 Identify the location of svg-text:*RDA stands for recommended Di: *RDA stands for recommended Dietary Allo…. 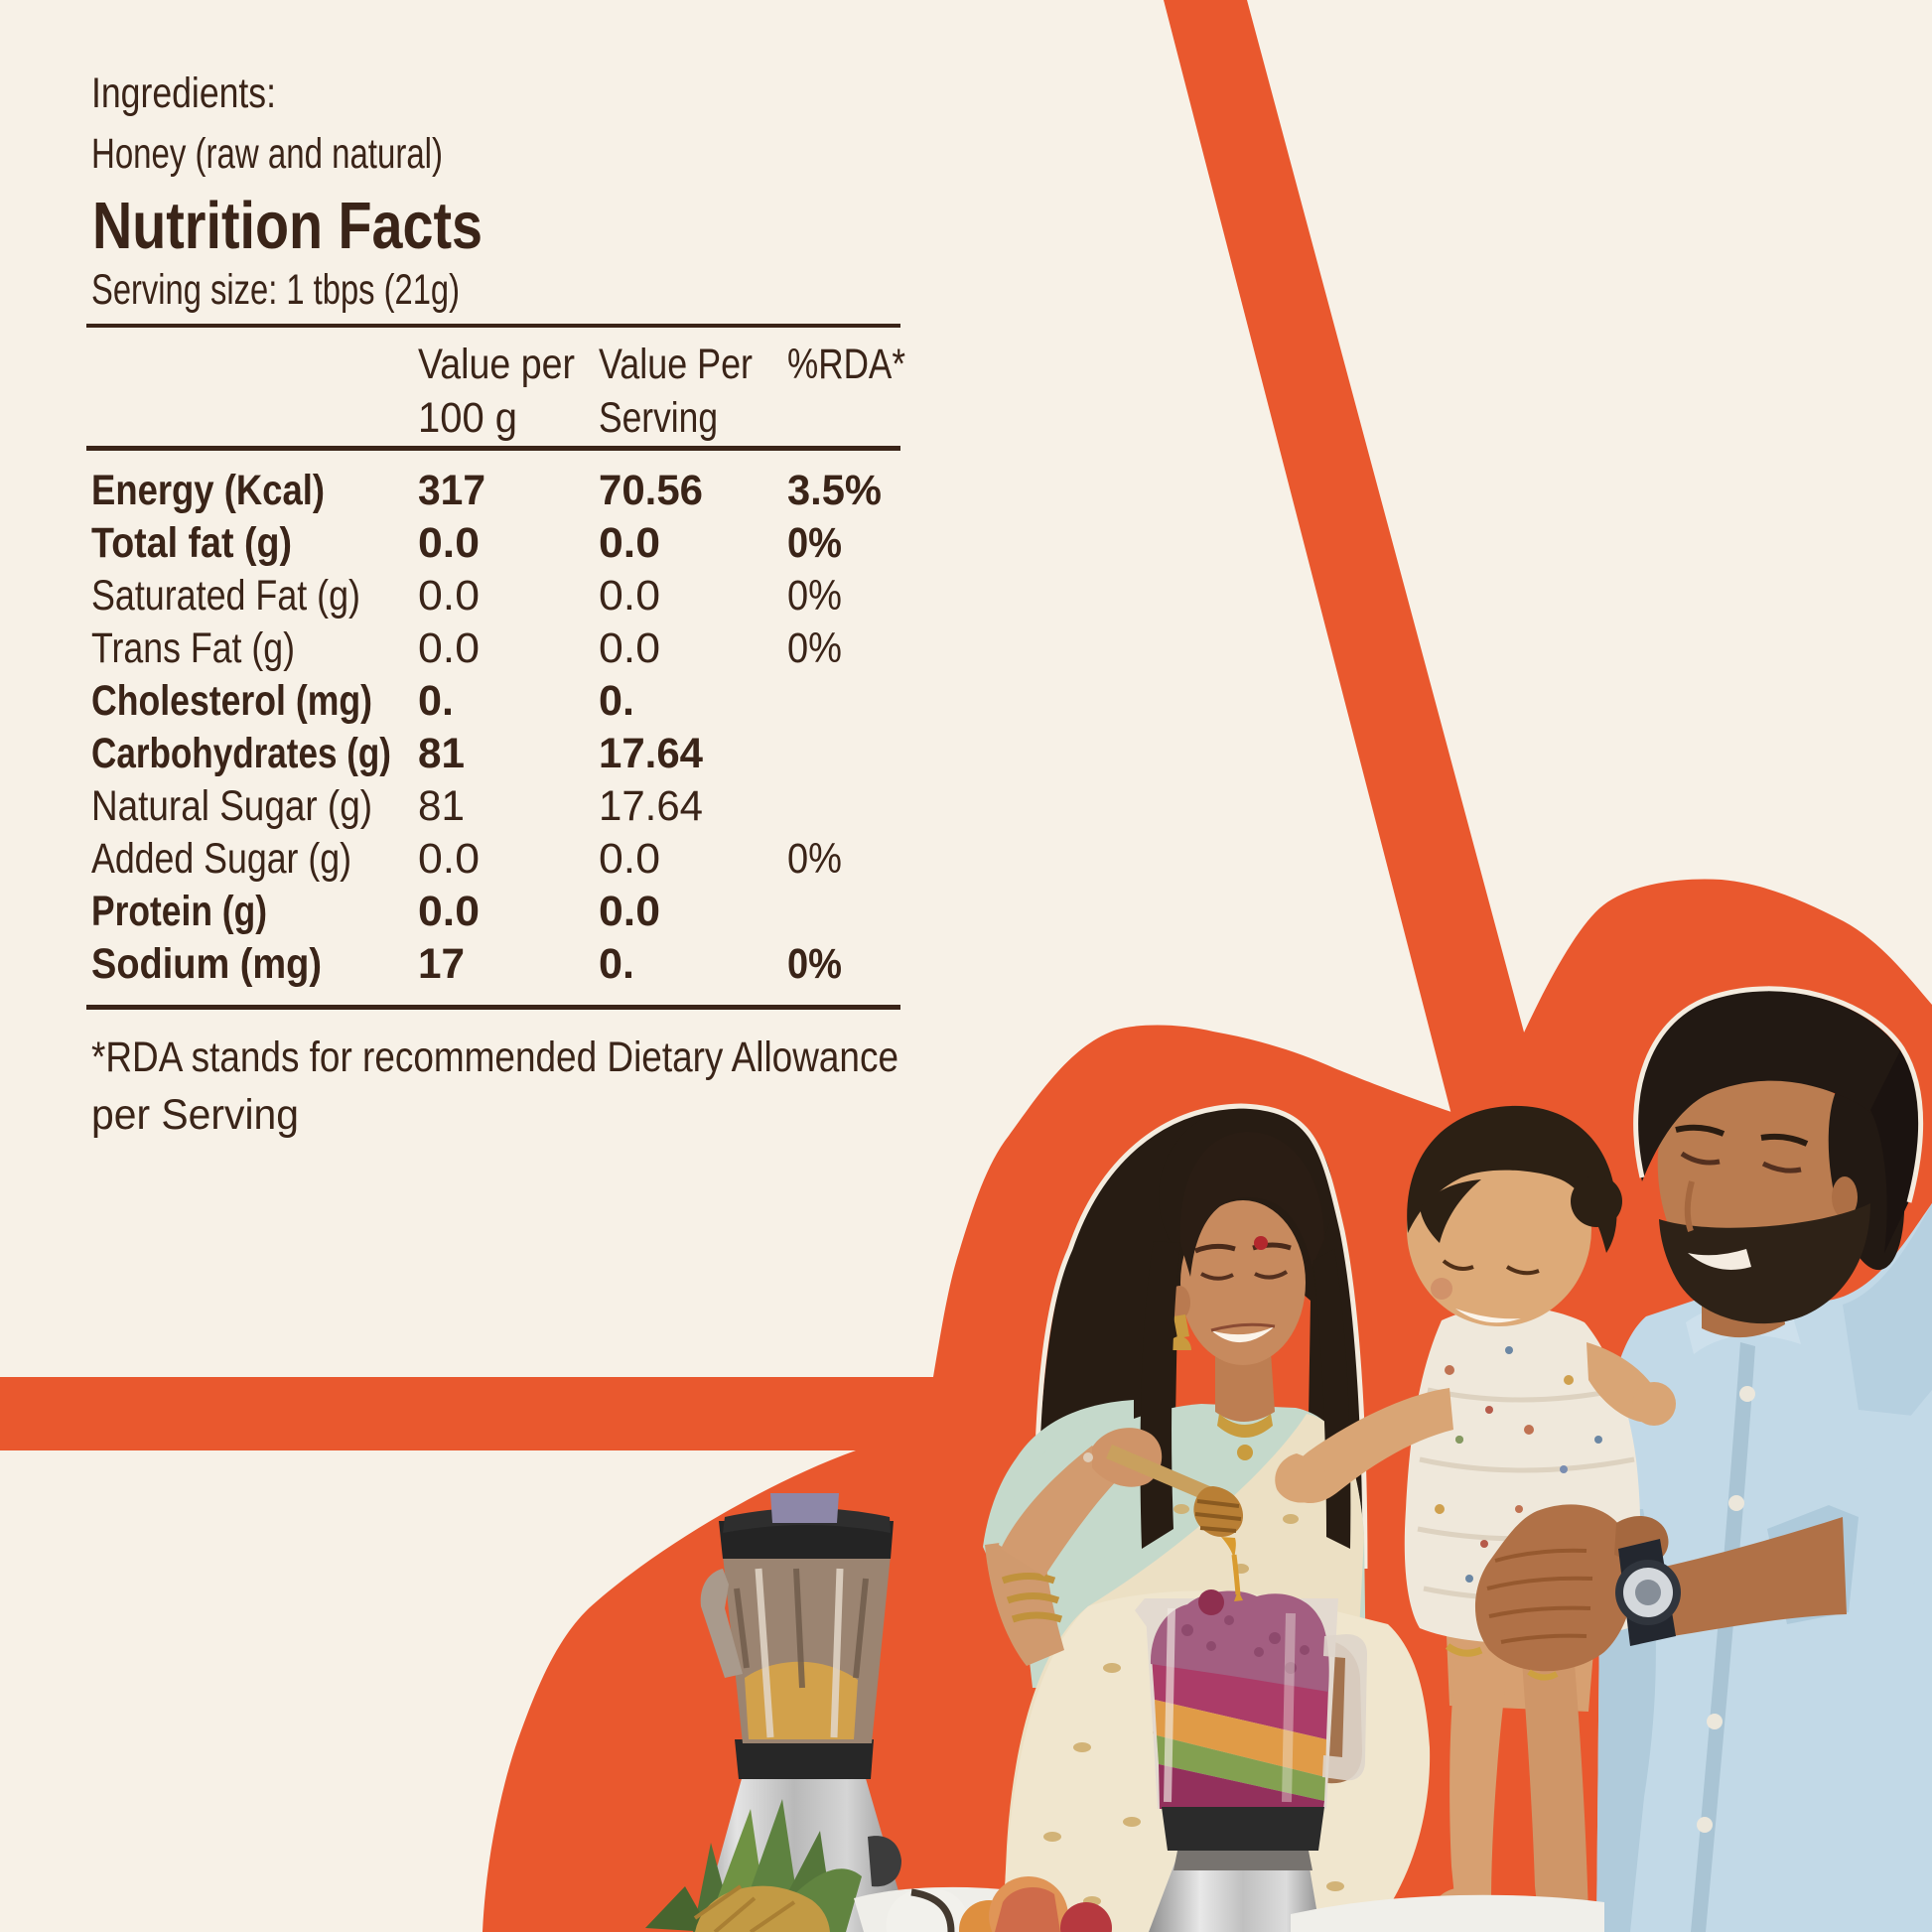
(495, 1058).